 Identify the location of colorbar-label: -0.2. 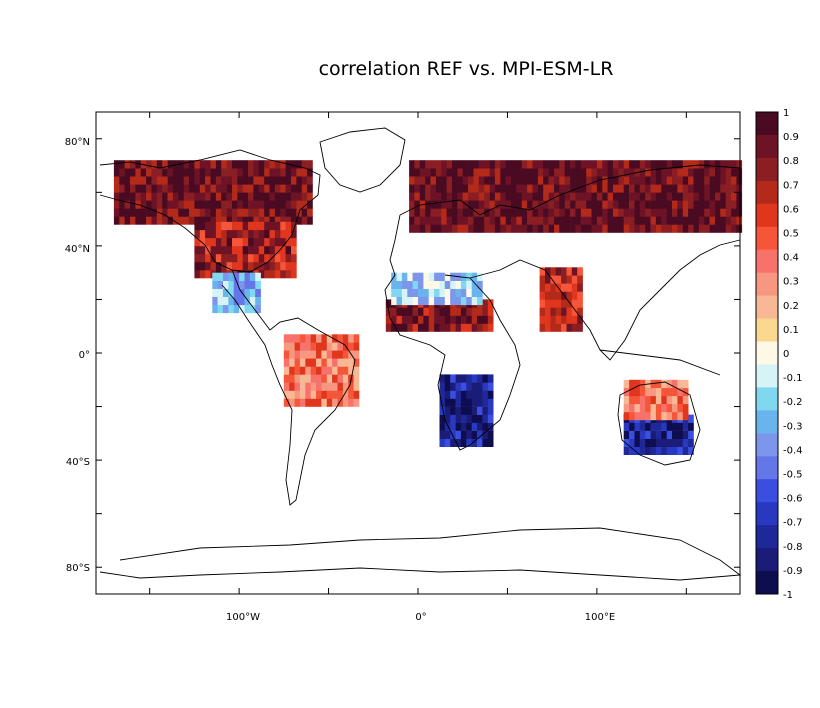
(793, 402).